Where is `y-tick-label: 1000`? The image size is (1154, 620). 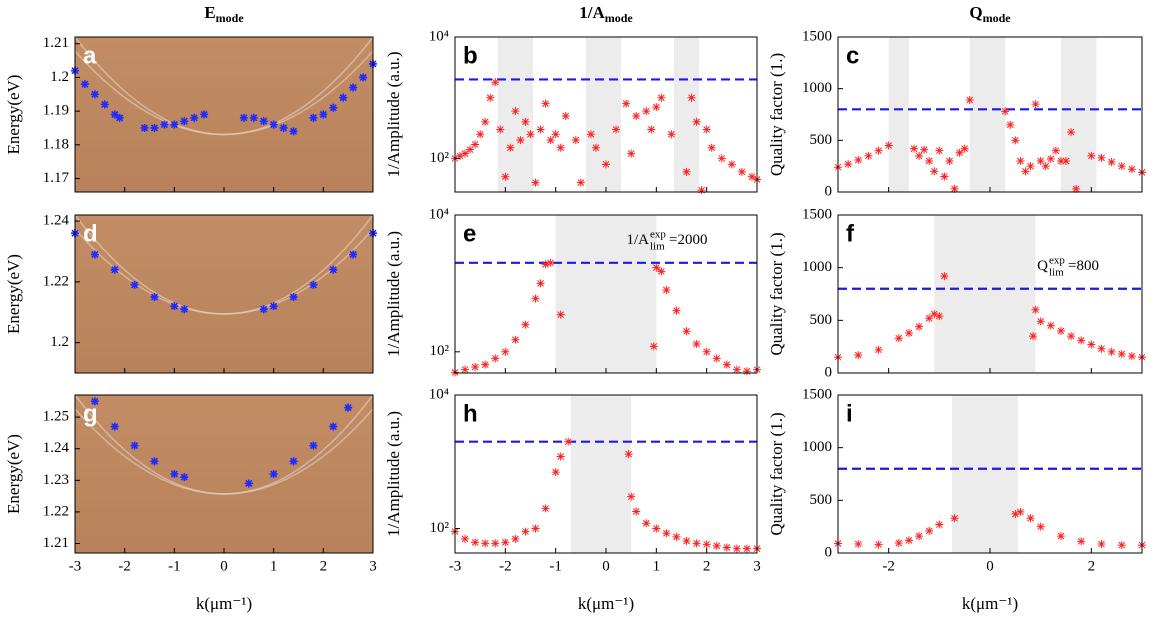
y-tick-label: 1000 is located at coordinates (817, 447).